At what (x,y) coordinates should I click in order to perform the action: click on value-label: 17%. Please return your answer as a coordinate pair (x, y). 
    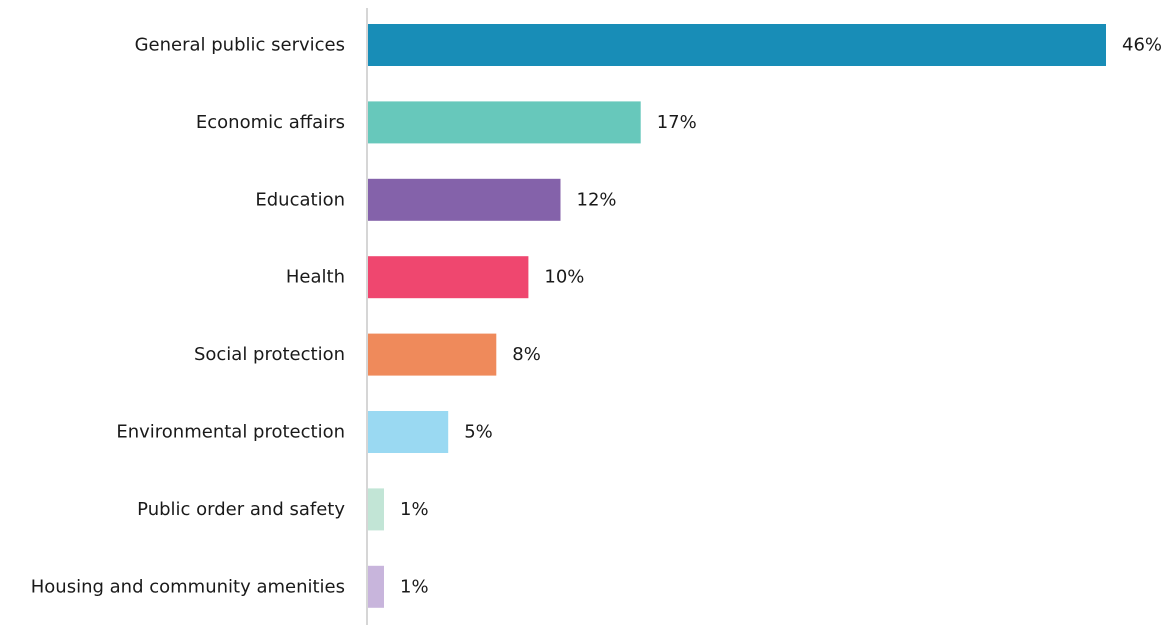
    Looking at the image, I should click on (677, 122).